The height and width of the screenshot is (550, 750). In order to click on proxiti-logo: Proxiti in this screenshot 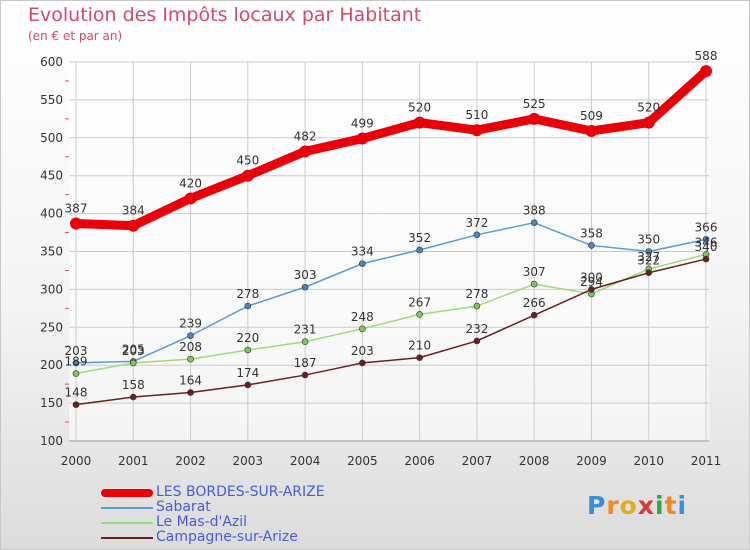, I will do `click(637, 505)`.